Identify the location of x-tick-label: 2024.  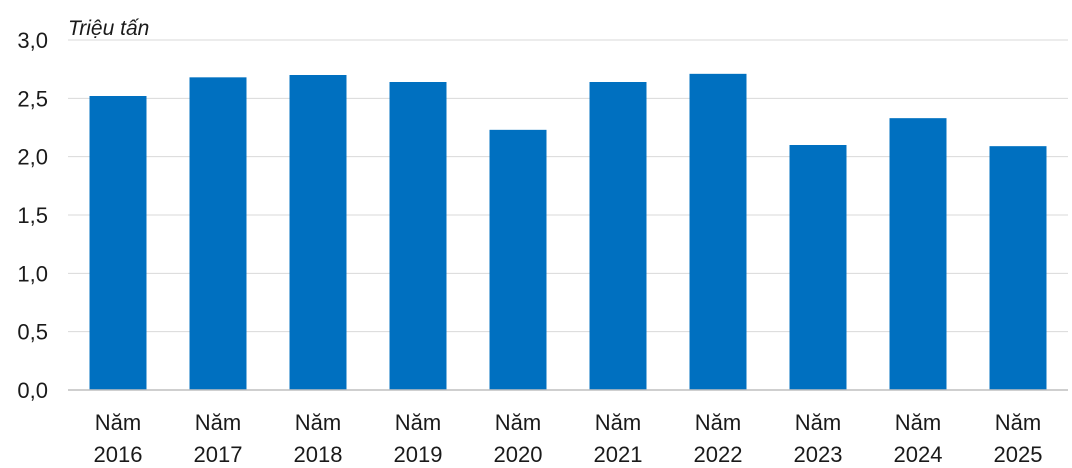
(918, 454).